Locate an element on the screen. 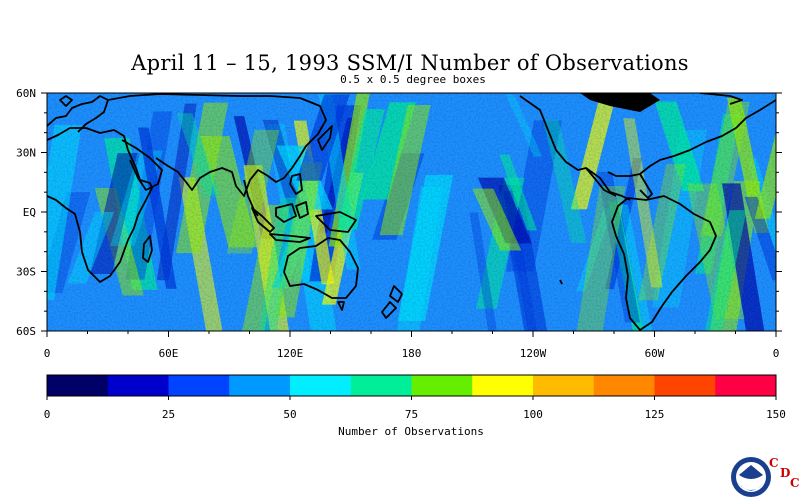 This screenshot has width=800, height=500. cdc-letter-d: D is located at coordinates (785, 473).